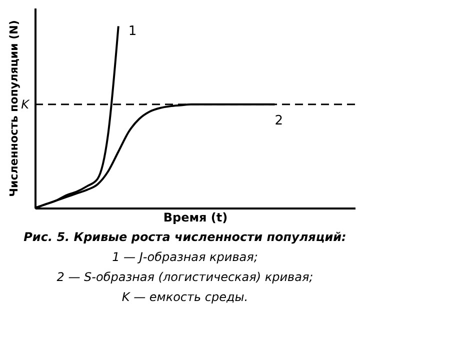 This screenshot has width=450, height=351. What do you see at coordinates (185, 277) in the screenshot?
I see `text: 2 — S-образная (логистическая) кривая;` at bounding box center [185, 277].